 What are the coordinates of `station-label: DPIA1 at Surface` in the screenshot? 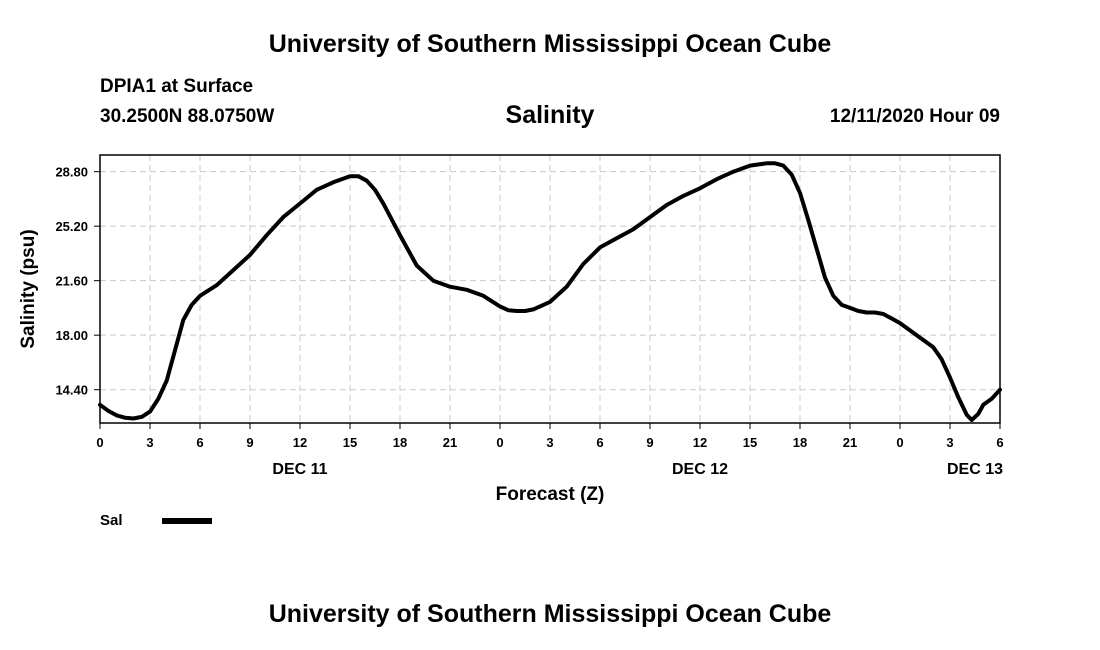 It's located at (177, 86).